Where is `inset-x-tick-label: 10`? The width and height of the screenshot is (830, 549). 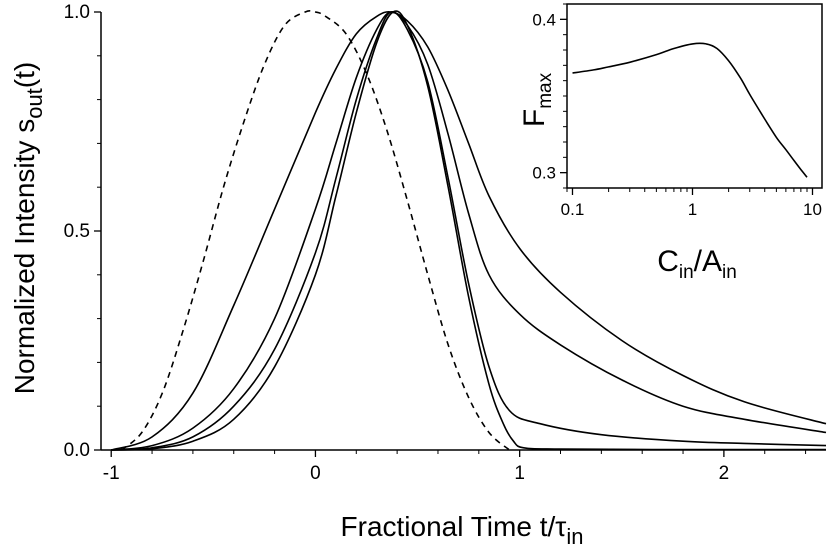
inset-x-tick-label: 10 is located at coordinates (812, 209).